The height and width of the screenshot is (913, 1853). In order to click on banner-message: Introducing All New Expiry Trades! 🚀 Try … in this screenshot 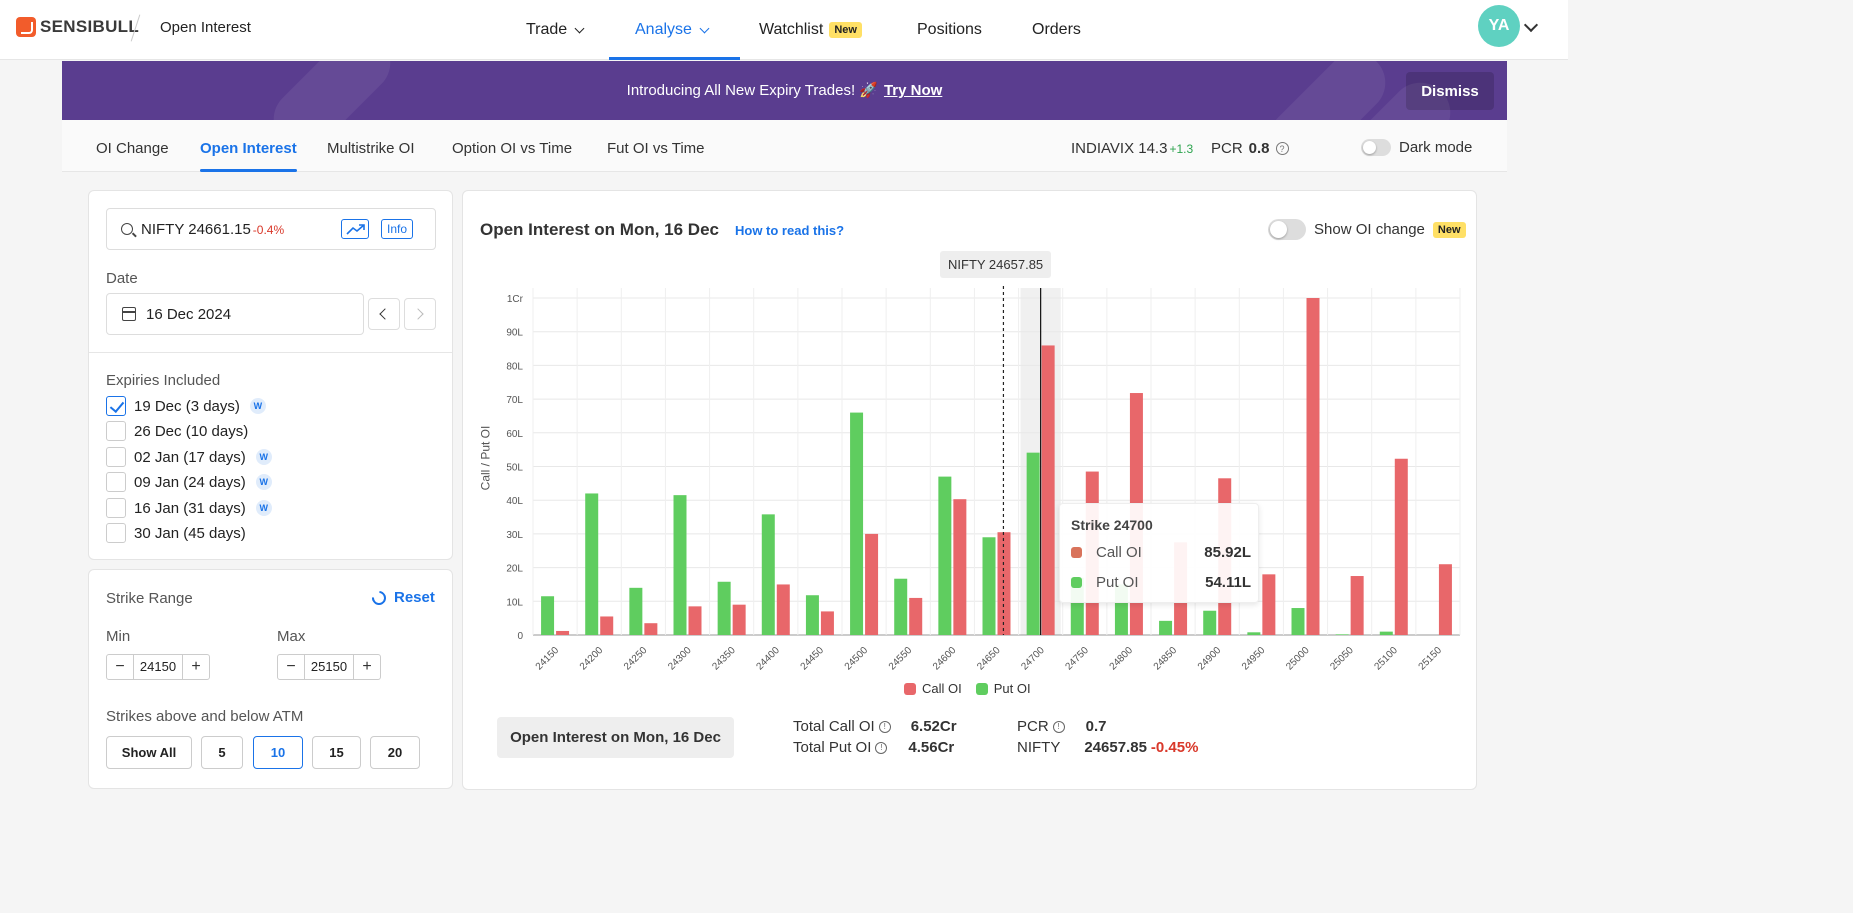, I will do `click(784, 90)`.